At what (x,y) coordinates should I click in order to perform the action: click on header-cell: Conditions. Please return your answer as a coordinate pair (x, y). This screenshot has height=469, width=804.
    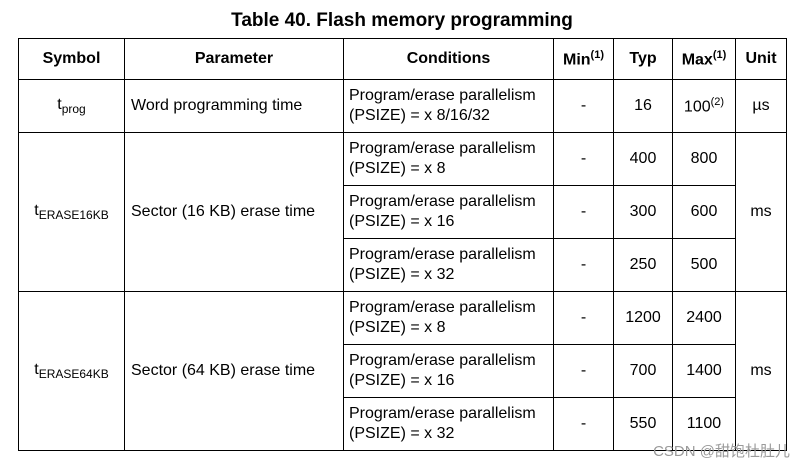
    Looking at the image, I should click on (448, 59).